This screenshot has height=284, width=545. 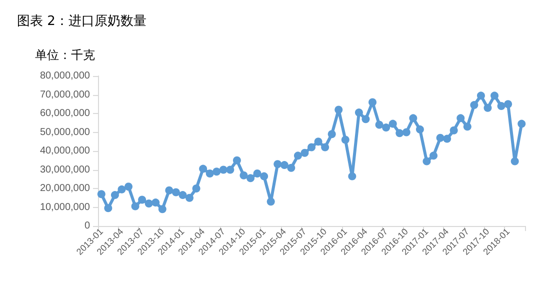 I want to click on y-tick-label: 80,000,000, so click(x=65, y=76).